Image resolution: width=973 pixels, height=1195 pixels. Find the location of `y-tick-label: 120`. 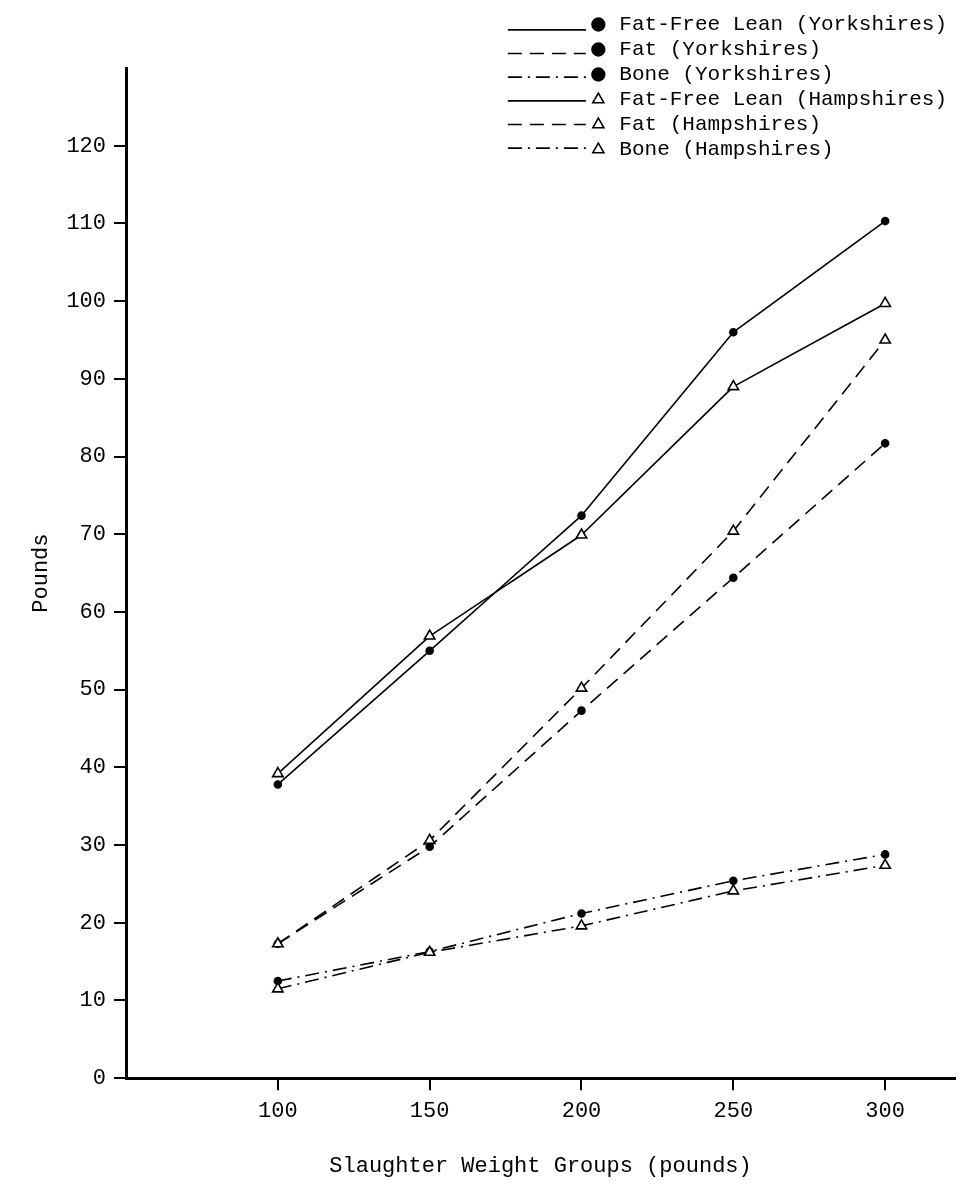

y-tick-label: 120 is located at coordinates (86, 146).